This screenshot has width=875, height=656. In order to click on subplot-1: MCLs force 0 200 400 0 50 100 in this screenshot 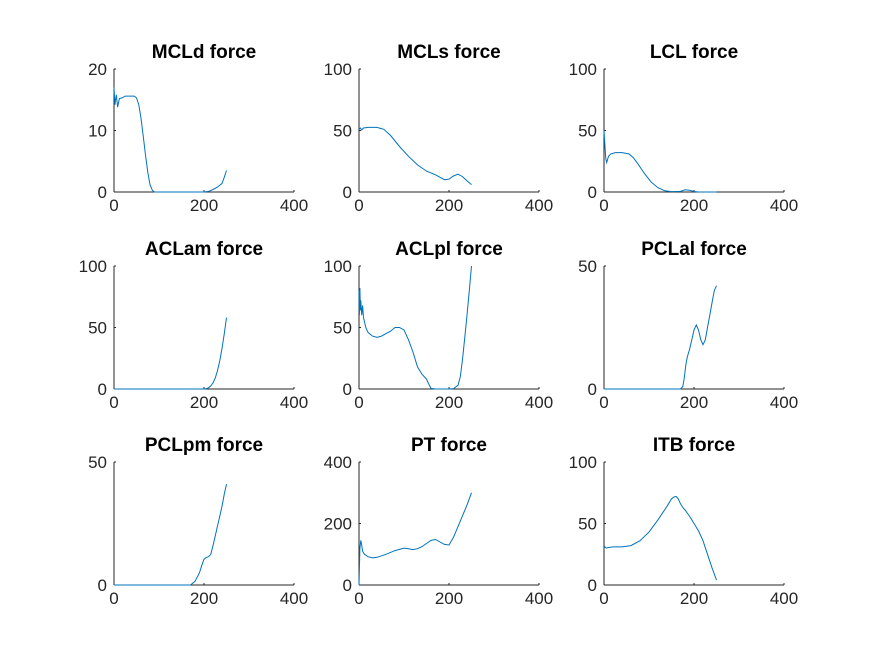, I will do `click(439, 128)`.